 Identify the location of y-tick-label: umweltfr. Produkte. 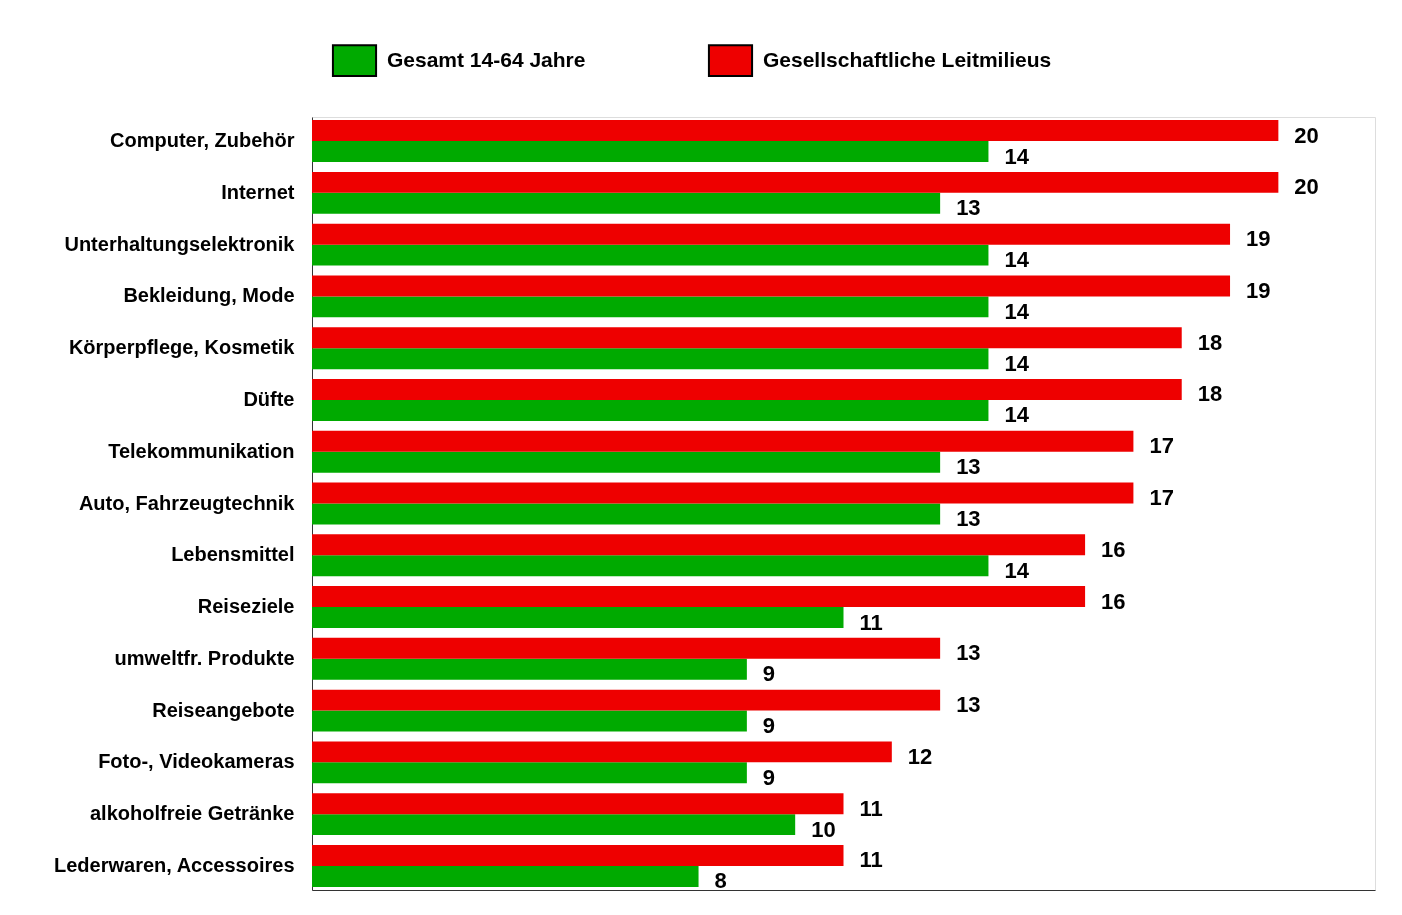
(204, 657).